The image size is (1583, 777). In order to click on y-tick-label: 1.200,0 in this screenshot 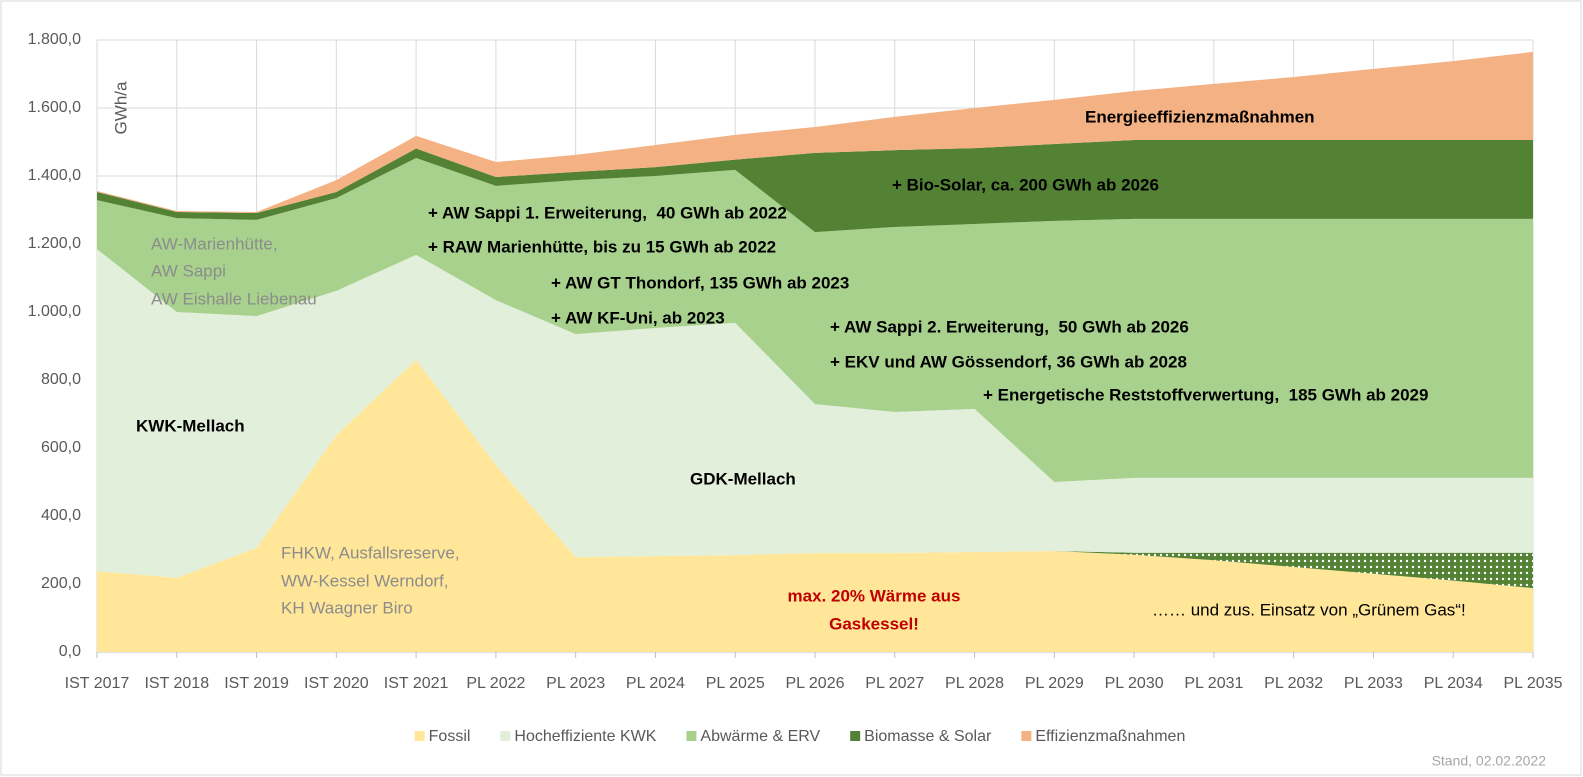, I will do `click(54, 243)`.